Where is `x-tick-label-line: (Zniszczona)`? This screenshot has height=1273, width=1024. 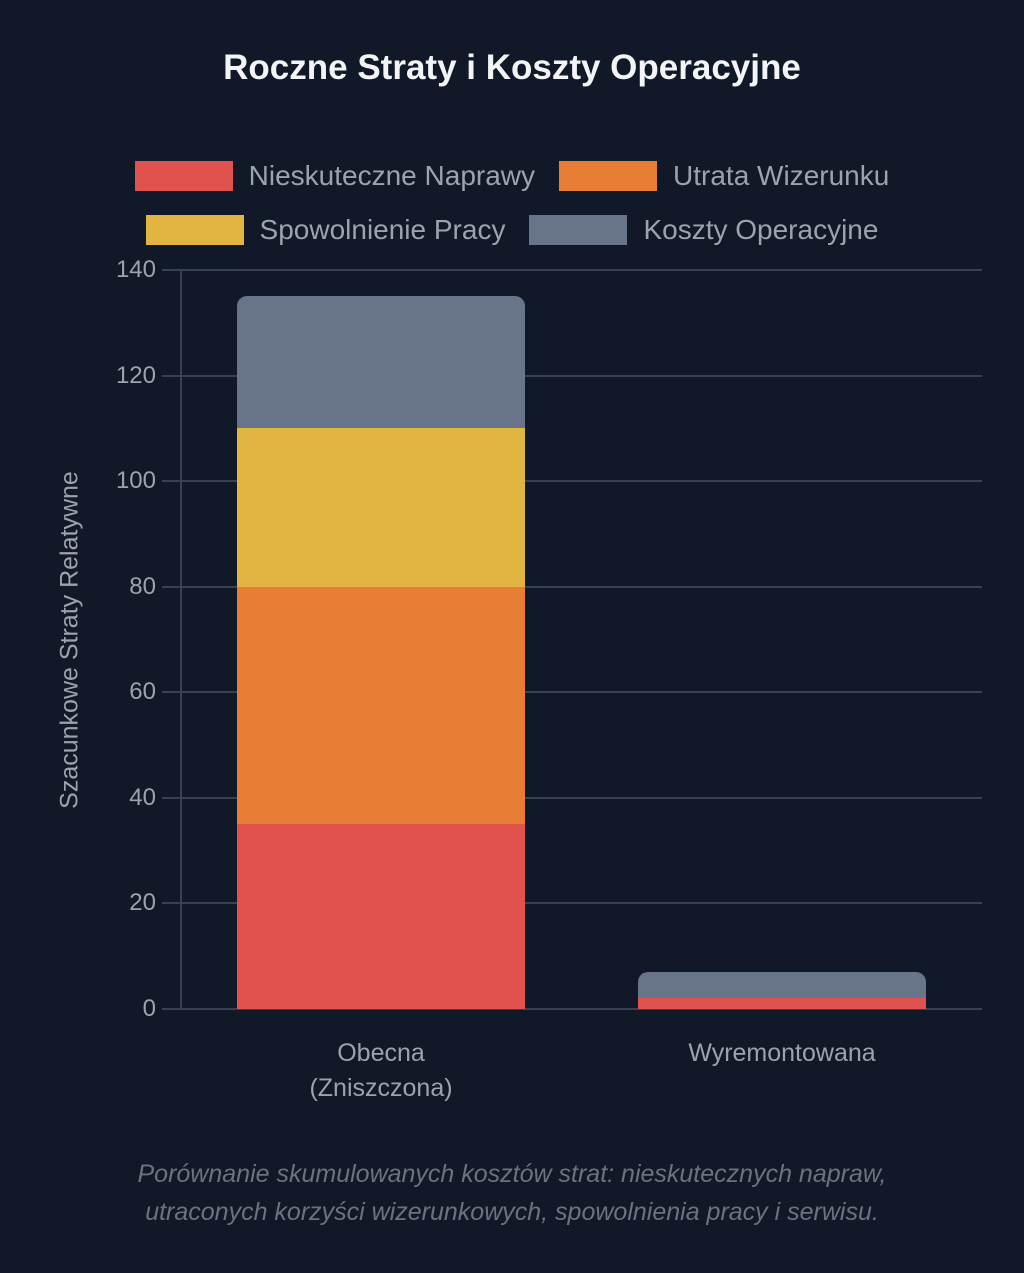
x-tick-label-line: (Zniszczona) is located at coordinates (381, 1088).